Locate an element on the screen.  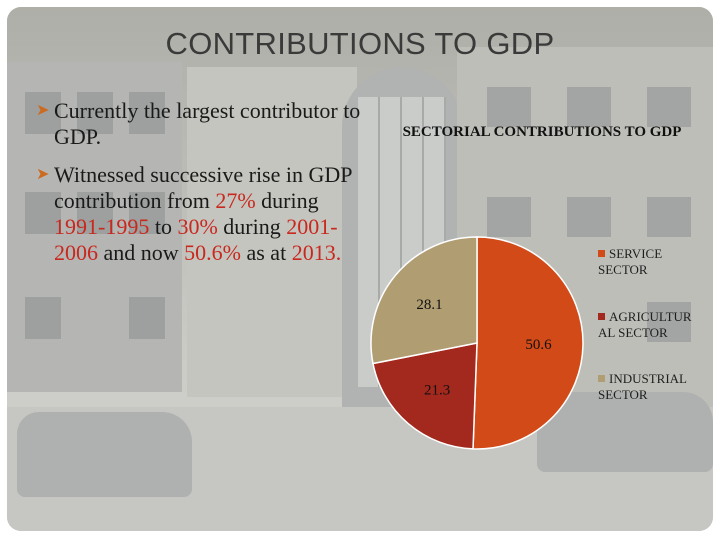
highlight-text: 50.6% is located at coordinates (212, 252).